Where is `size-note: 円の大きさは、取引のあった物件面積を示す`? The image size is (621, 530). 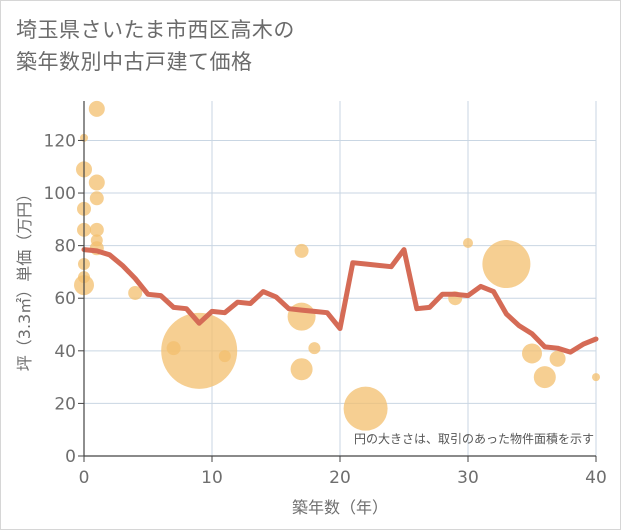 size-note: 円の大きさは、取引のあった物件面積を示す is located at coordinates (474, 438).